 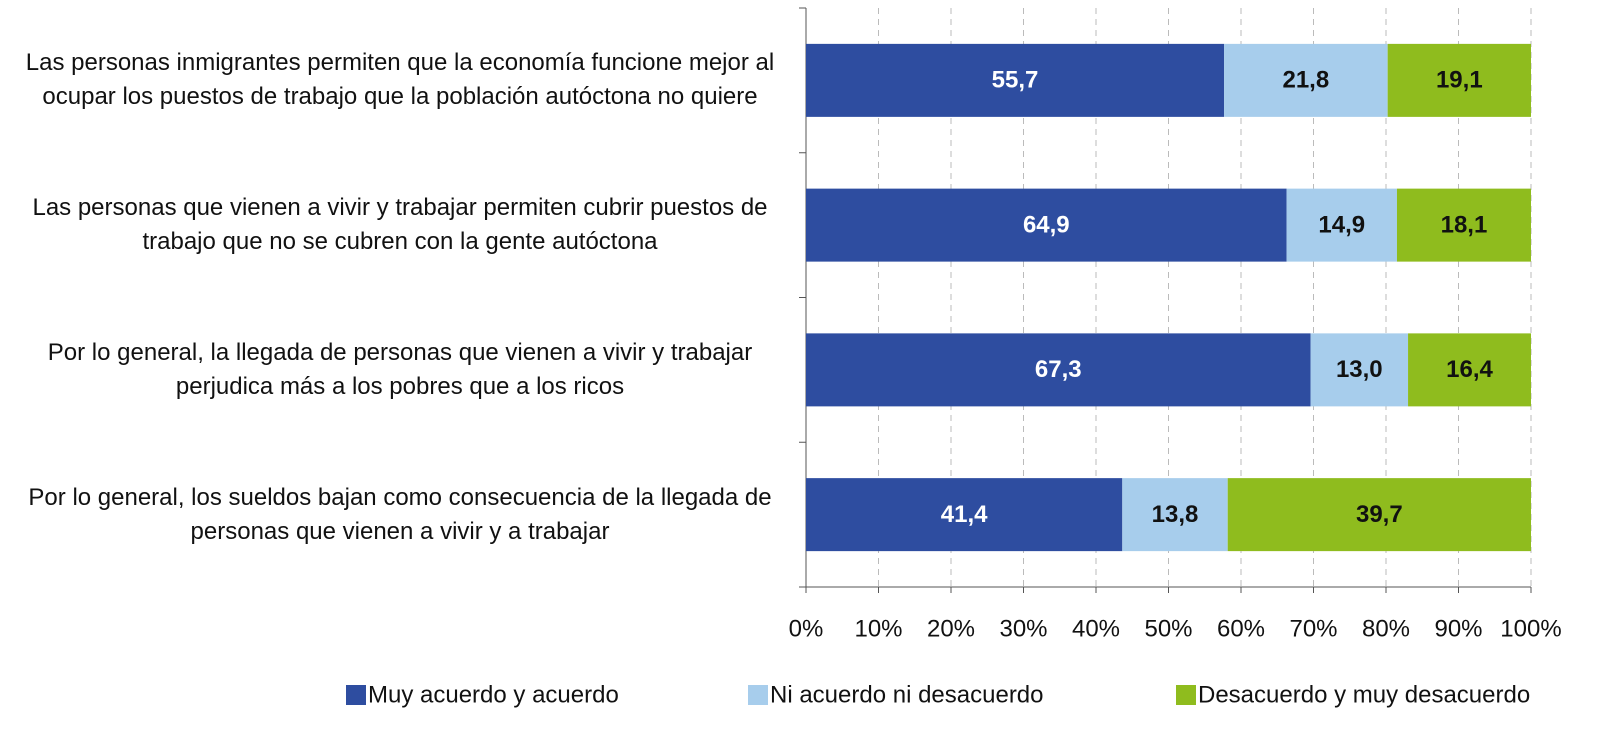 I want to click on data-label: 14,9, so click(x=1341, y=224).